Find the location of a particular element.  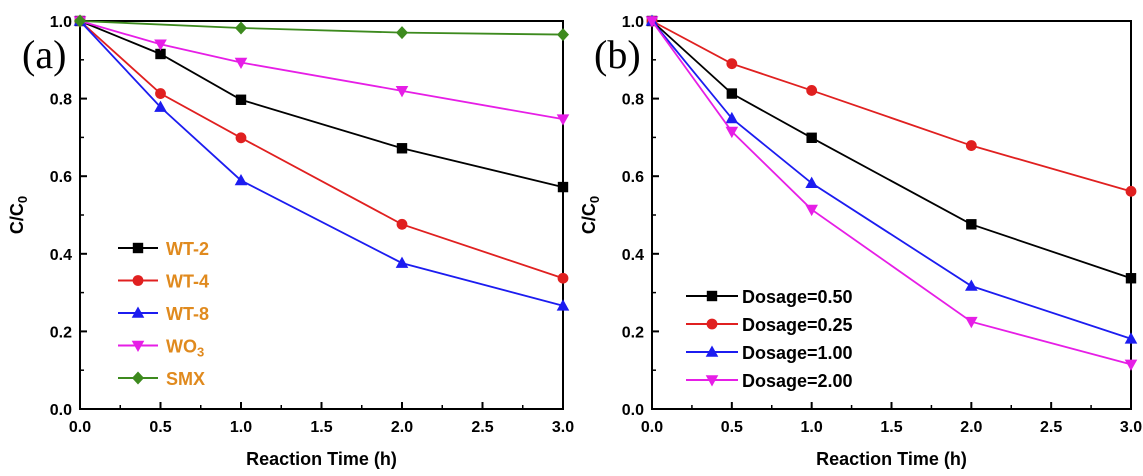

legend-entry: WT-4 is located at coordinates (163, 282).